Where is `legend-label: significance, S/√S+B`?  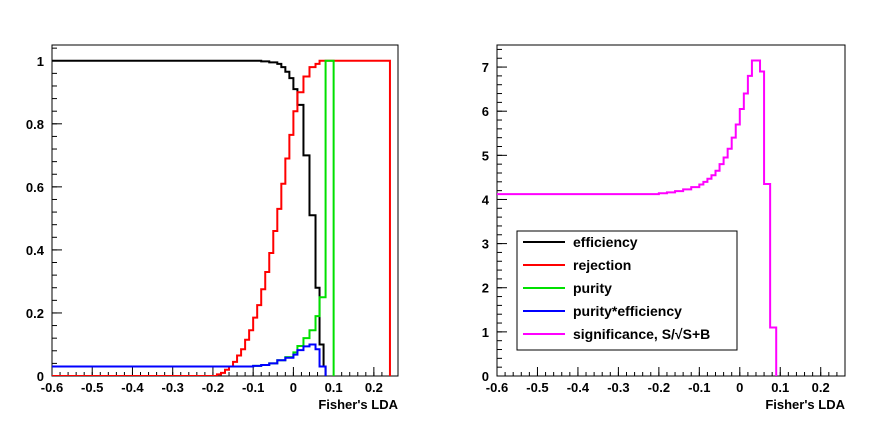
legend-label: significance, S/√S+B is located at coordinates (641, 334).